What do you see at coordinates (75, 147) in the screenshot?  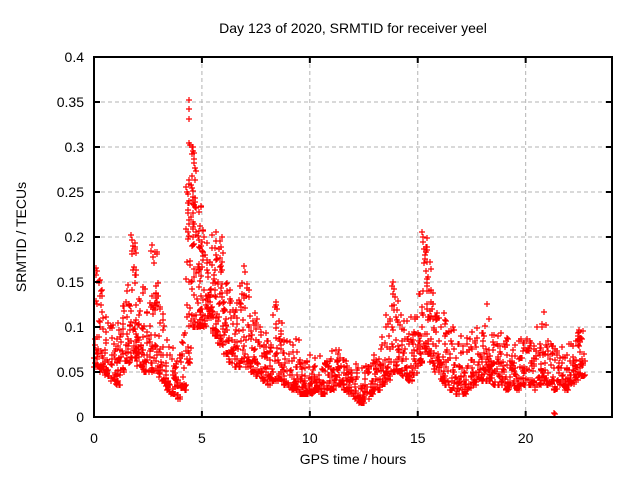 I see `y-tick-label: 0.3` at bounding box center [75, 147].